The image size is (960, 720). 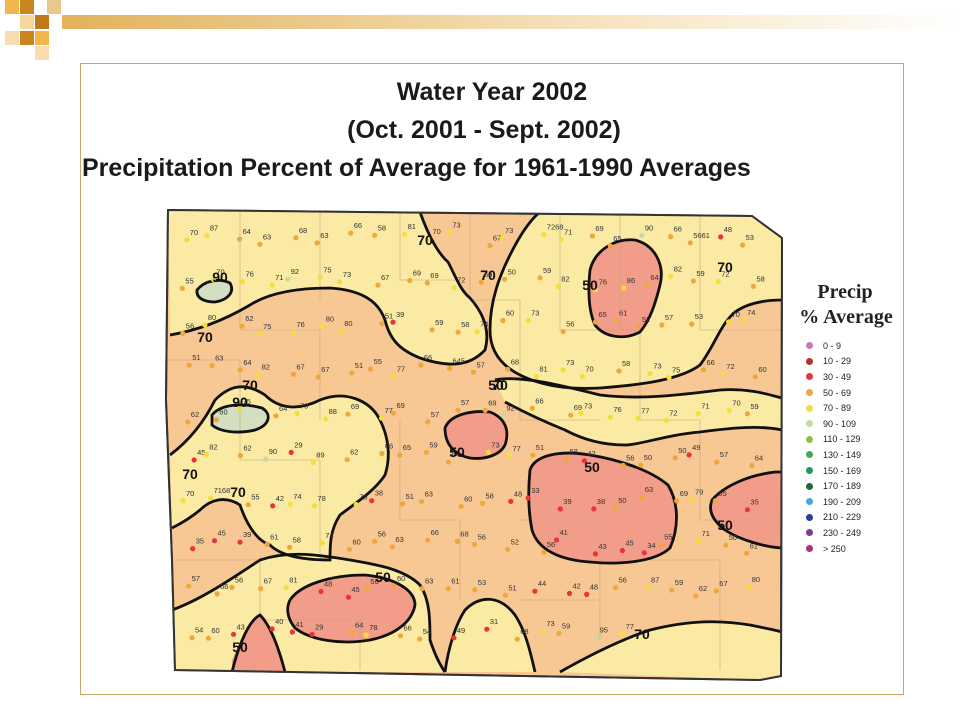 I want to click on zone-30-49-east, so click(x=602, y=508).